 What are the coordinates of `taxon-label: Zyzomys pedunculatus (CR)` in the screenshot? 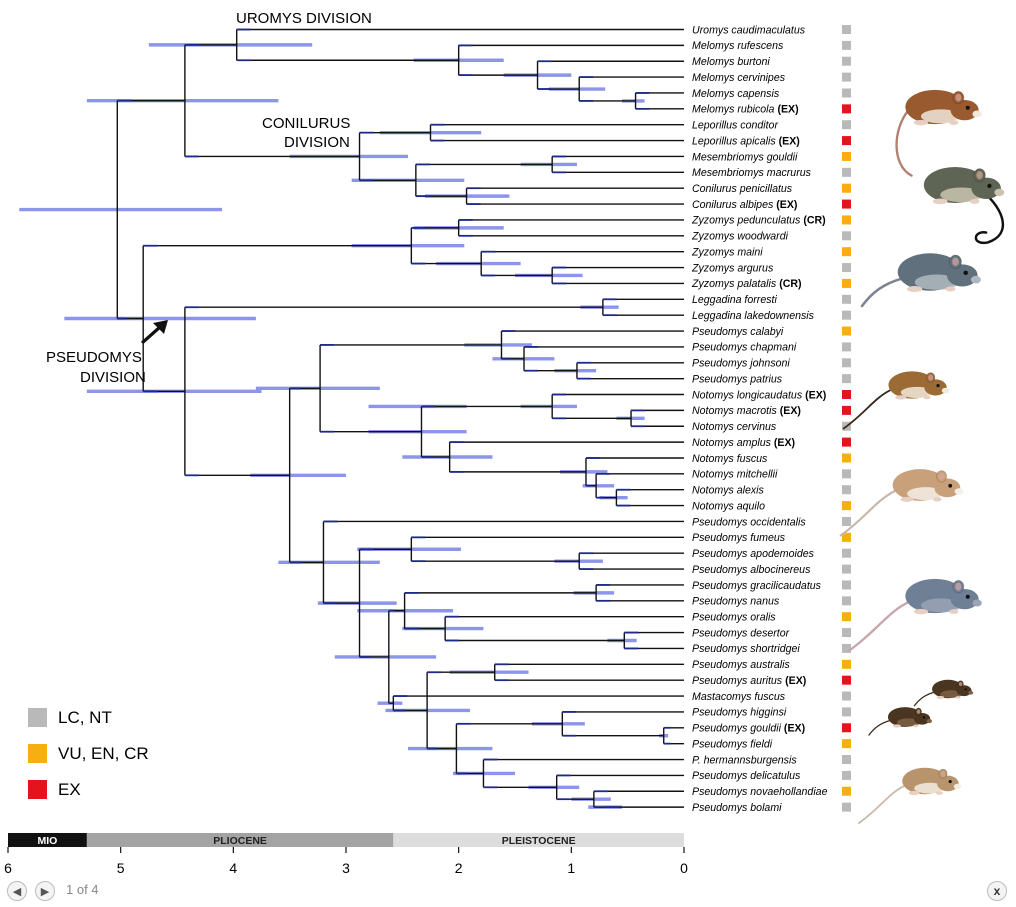 It's located at (758, 221).